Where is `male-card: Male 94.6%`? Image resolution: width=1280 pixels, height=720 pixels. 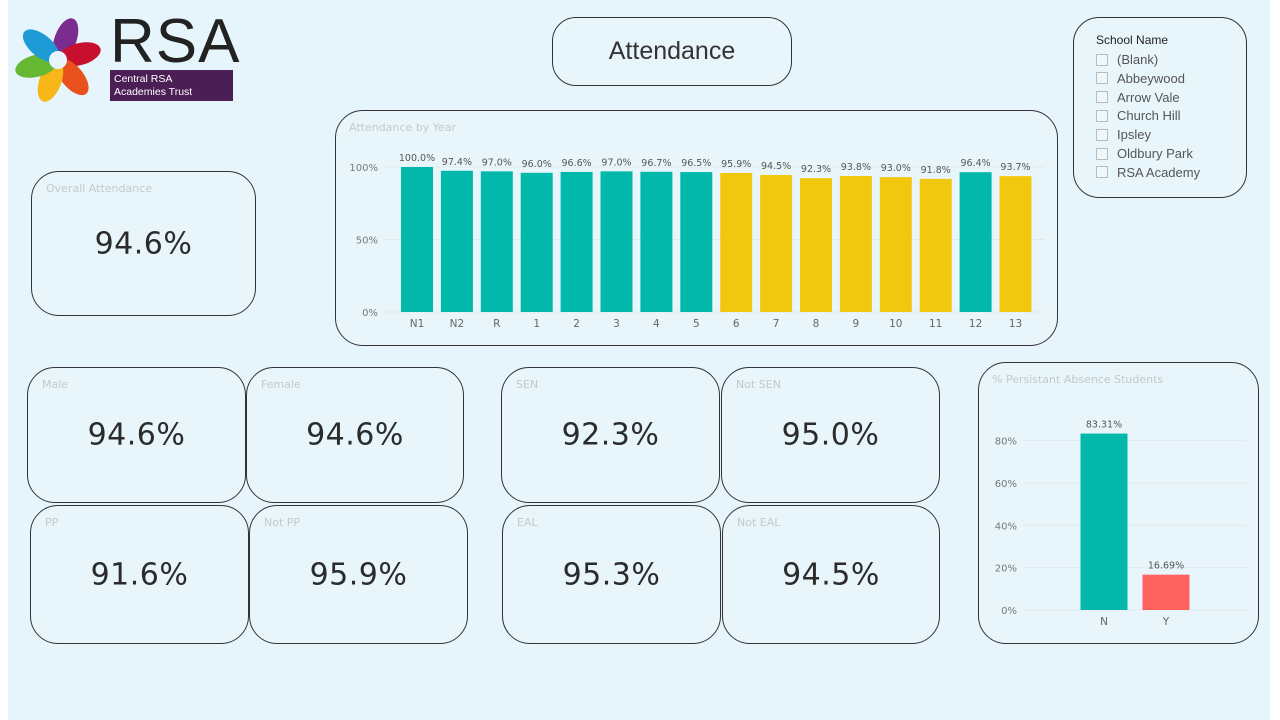 male-card: Male 94.6% is located at coordinates (136, 435).